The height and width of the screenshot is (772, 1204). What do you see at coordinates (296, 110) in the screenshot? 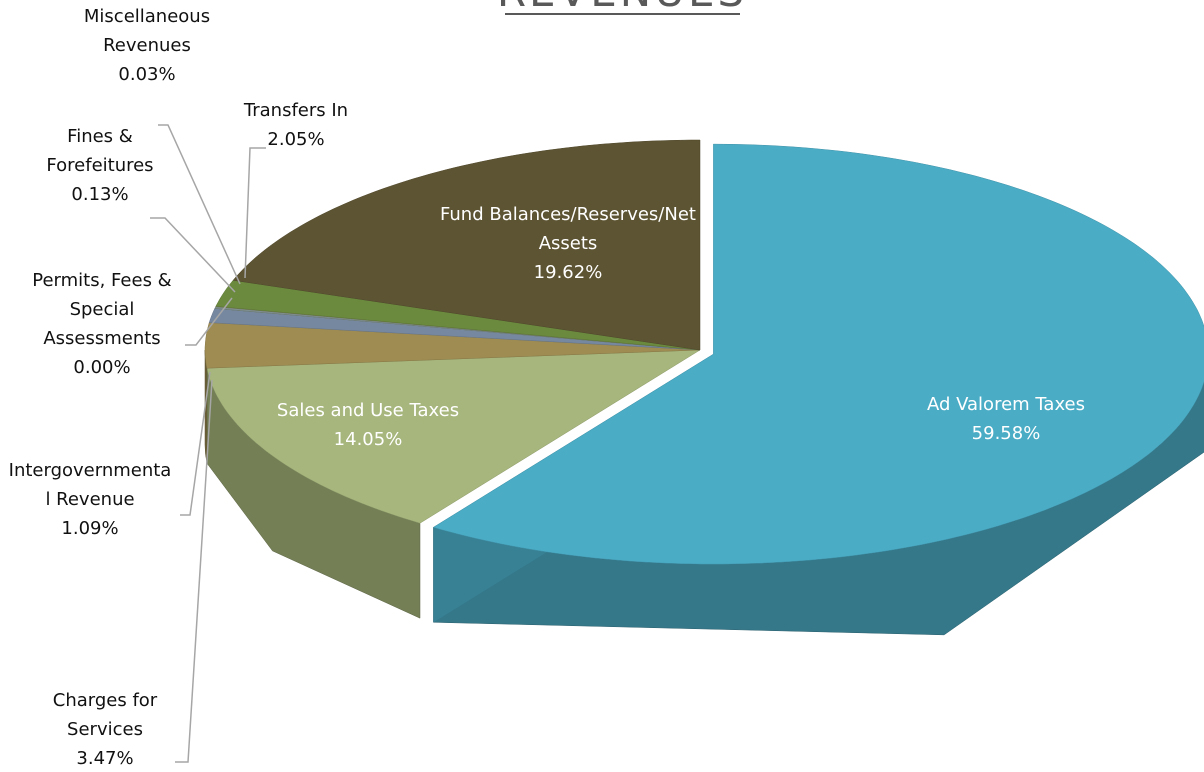
I see `category-name: Transfers In` at bounding box center [296, 110].